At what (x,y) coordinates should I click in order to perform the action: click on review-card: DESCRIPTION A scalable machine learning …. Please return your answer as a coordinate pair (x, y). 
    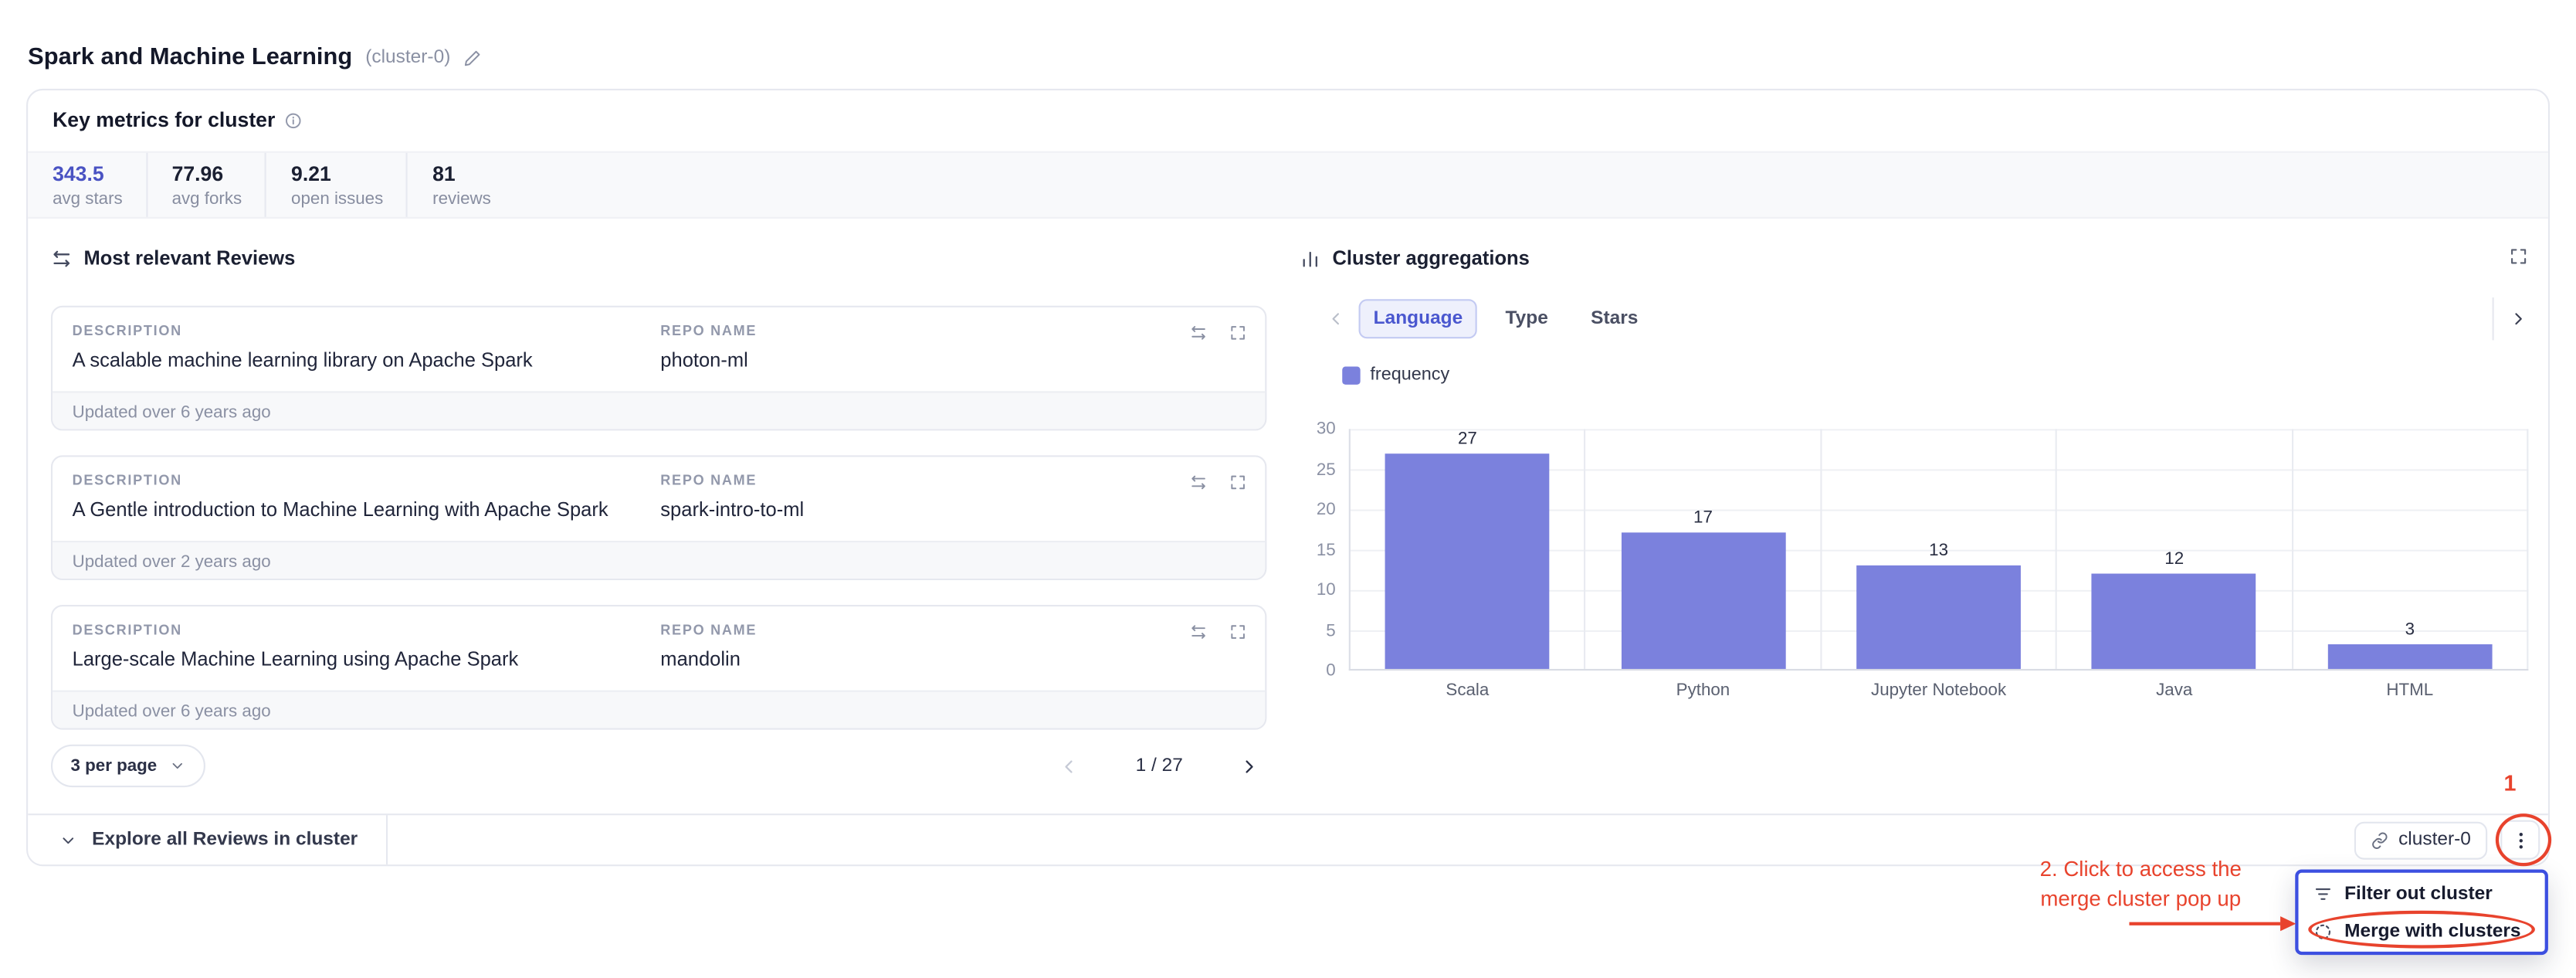
    Looking at the image, I should click on (658, 368).